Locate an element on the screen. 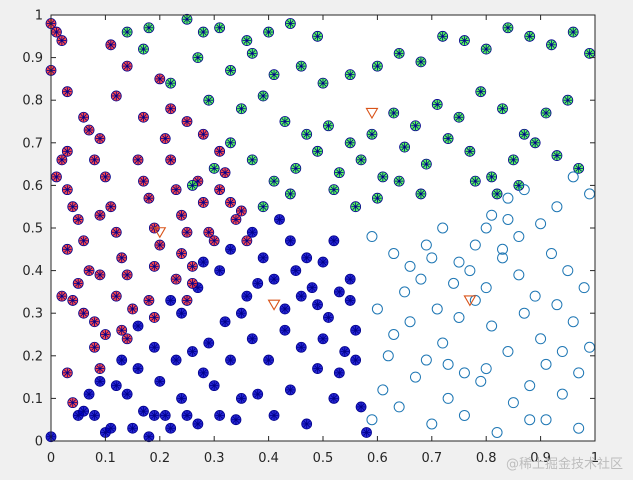  y-tick-label: 0.8 is located at coordinates (32, 101).